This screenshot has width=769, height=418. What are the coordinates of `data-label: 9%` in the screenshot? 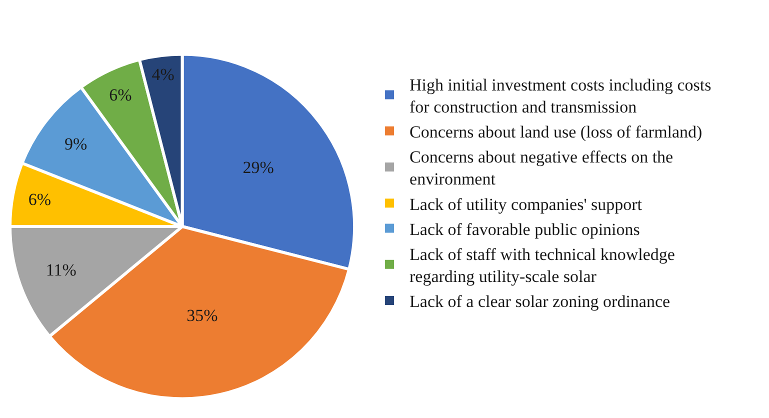 It's located at (76, 144).